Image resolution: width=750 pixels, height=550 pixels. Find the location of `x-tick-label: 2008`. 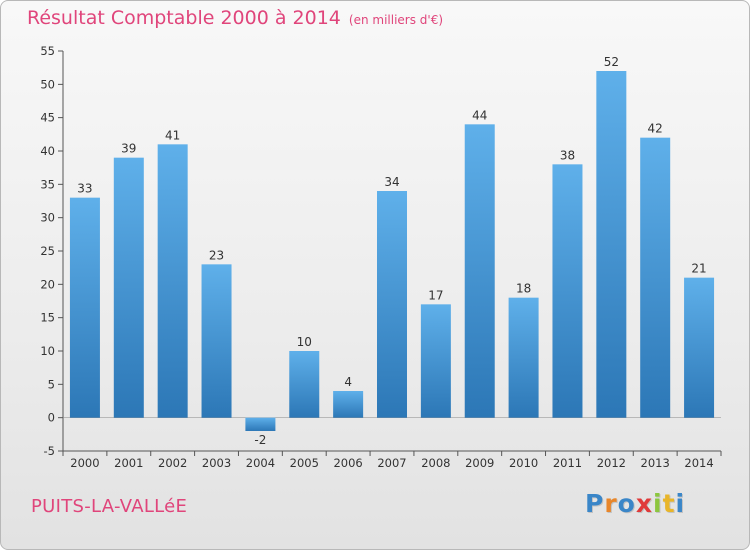

x-tick-label: 2008 is located at coordinates (435, 463).